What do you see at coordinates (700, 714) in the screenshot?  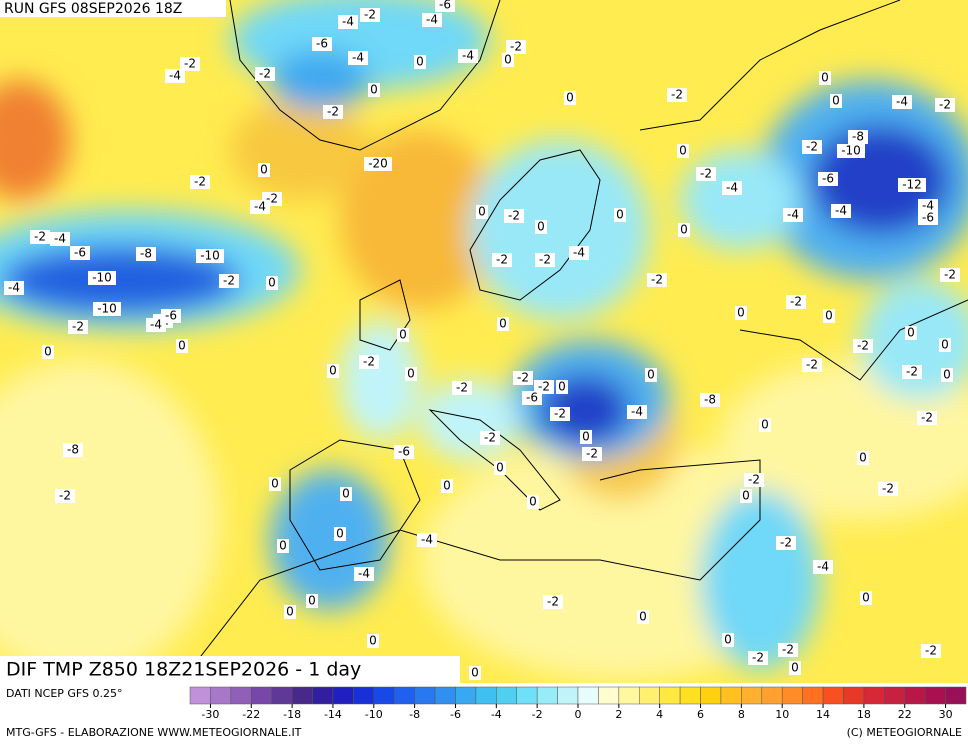 I see `legend-tick-label: 6` at bounding box center [700, 714].